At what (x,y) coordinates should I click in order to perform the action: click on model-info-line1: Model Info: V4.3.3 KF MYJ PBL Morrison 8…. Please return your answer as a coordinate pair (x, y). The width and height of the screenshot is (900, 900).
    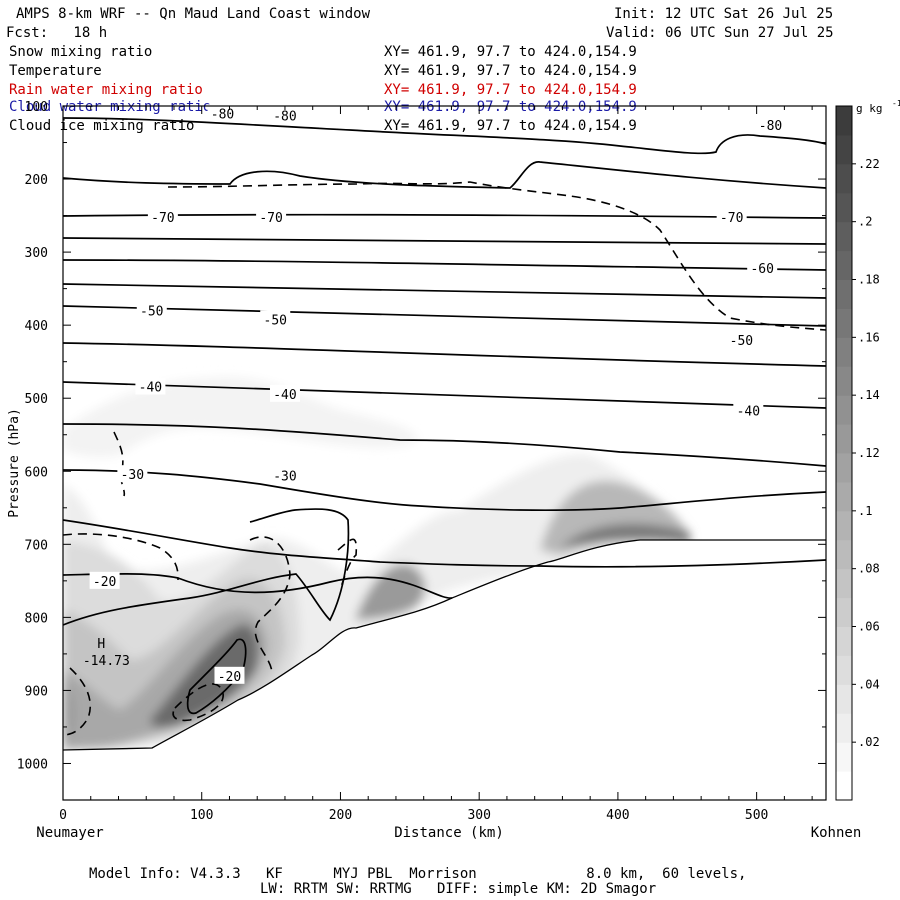
    Looking at the image, I should click on (418, 874).